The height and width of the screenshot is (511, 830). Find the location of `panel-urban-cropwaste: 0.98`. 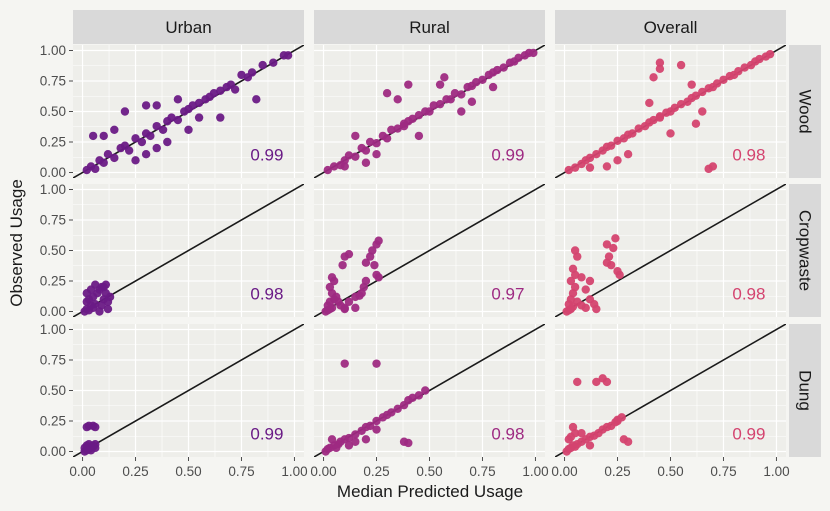

panel-urban-cropwaste: 0.98 is located at coordinates (188, 250).